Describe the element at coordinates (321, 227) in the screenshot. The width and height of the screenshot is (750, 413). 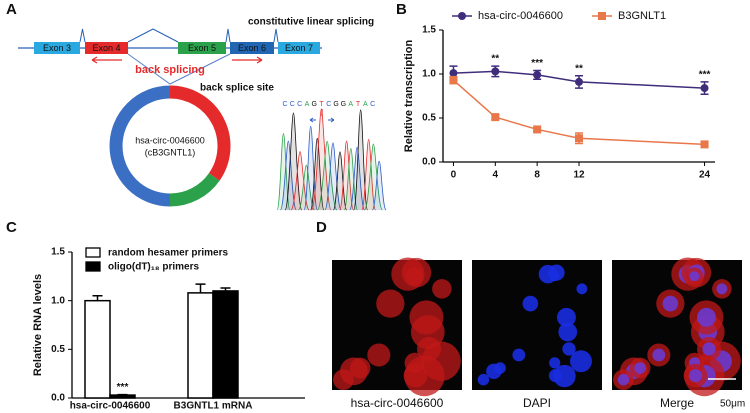
I see `panel-label: D` at that location.